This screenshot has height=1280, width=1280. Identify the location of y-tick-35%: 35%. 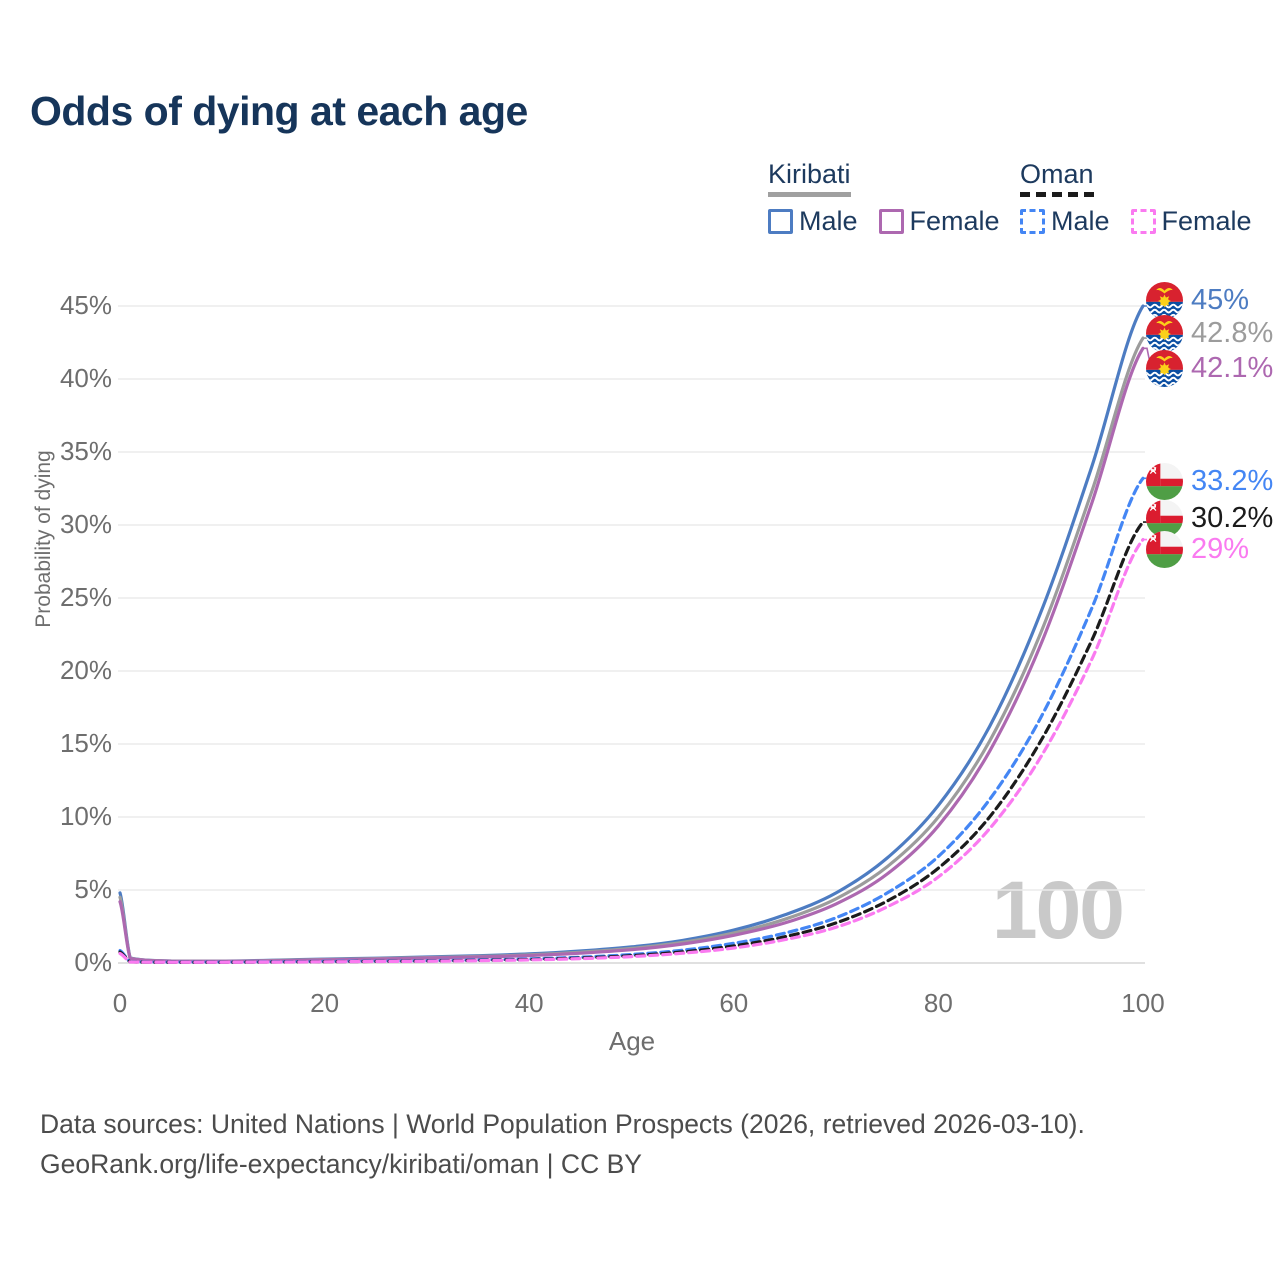
(85, 451).